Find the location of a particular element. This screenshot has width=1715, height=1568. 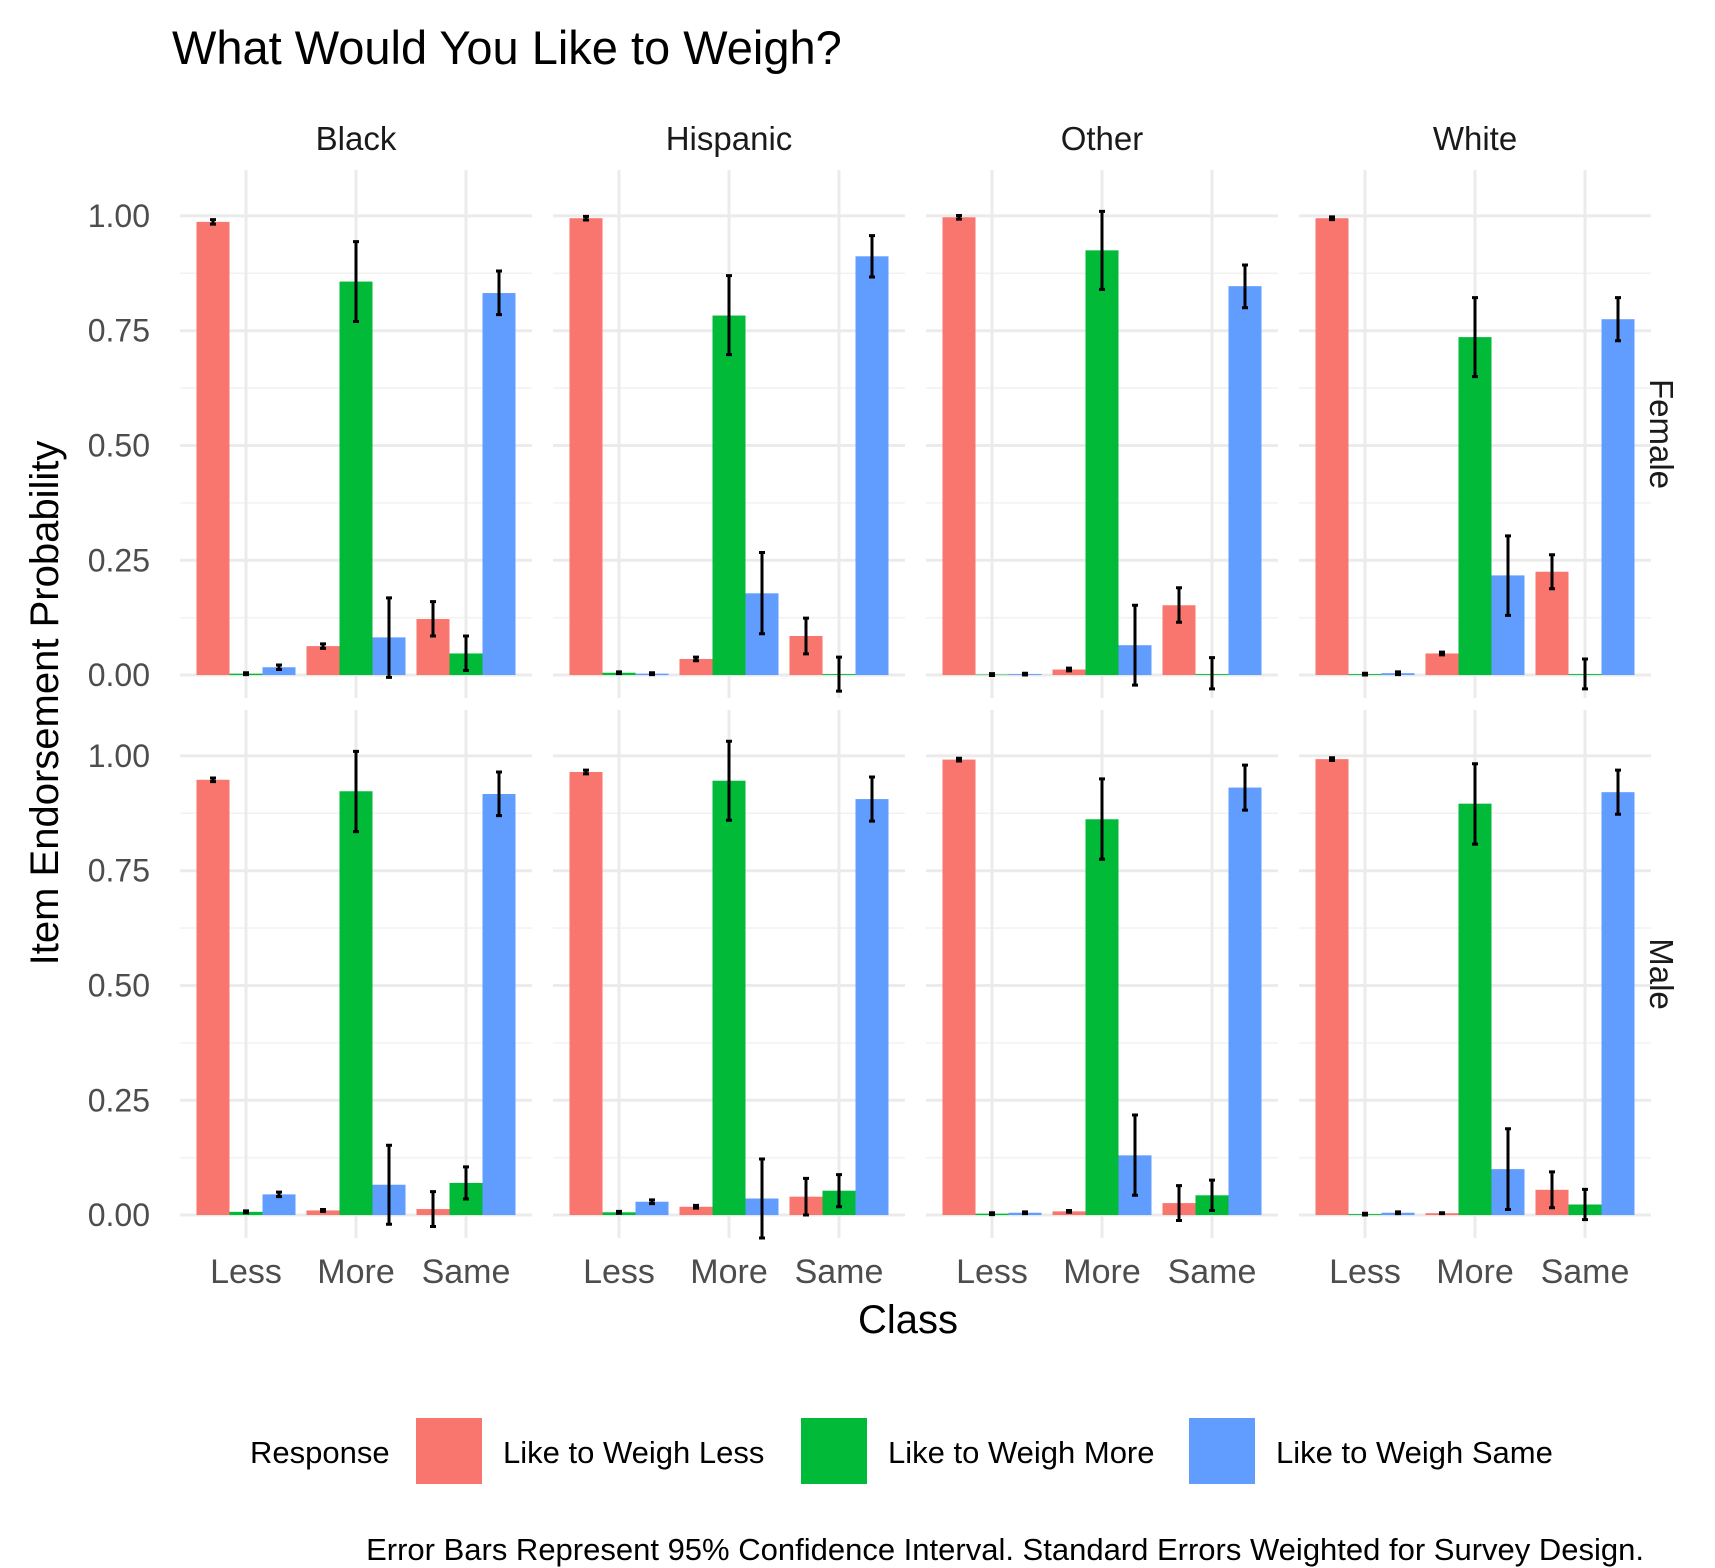

error-bar-male-white-same-like-to-weigh-less is located at coordinates (1552, 1190).